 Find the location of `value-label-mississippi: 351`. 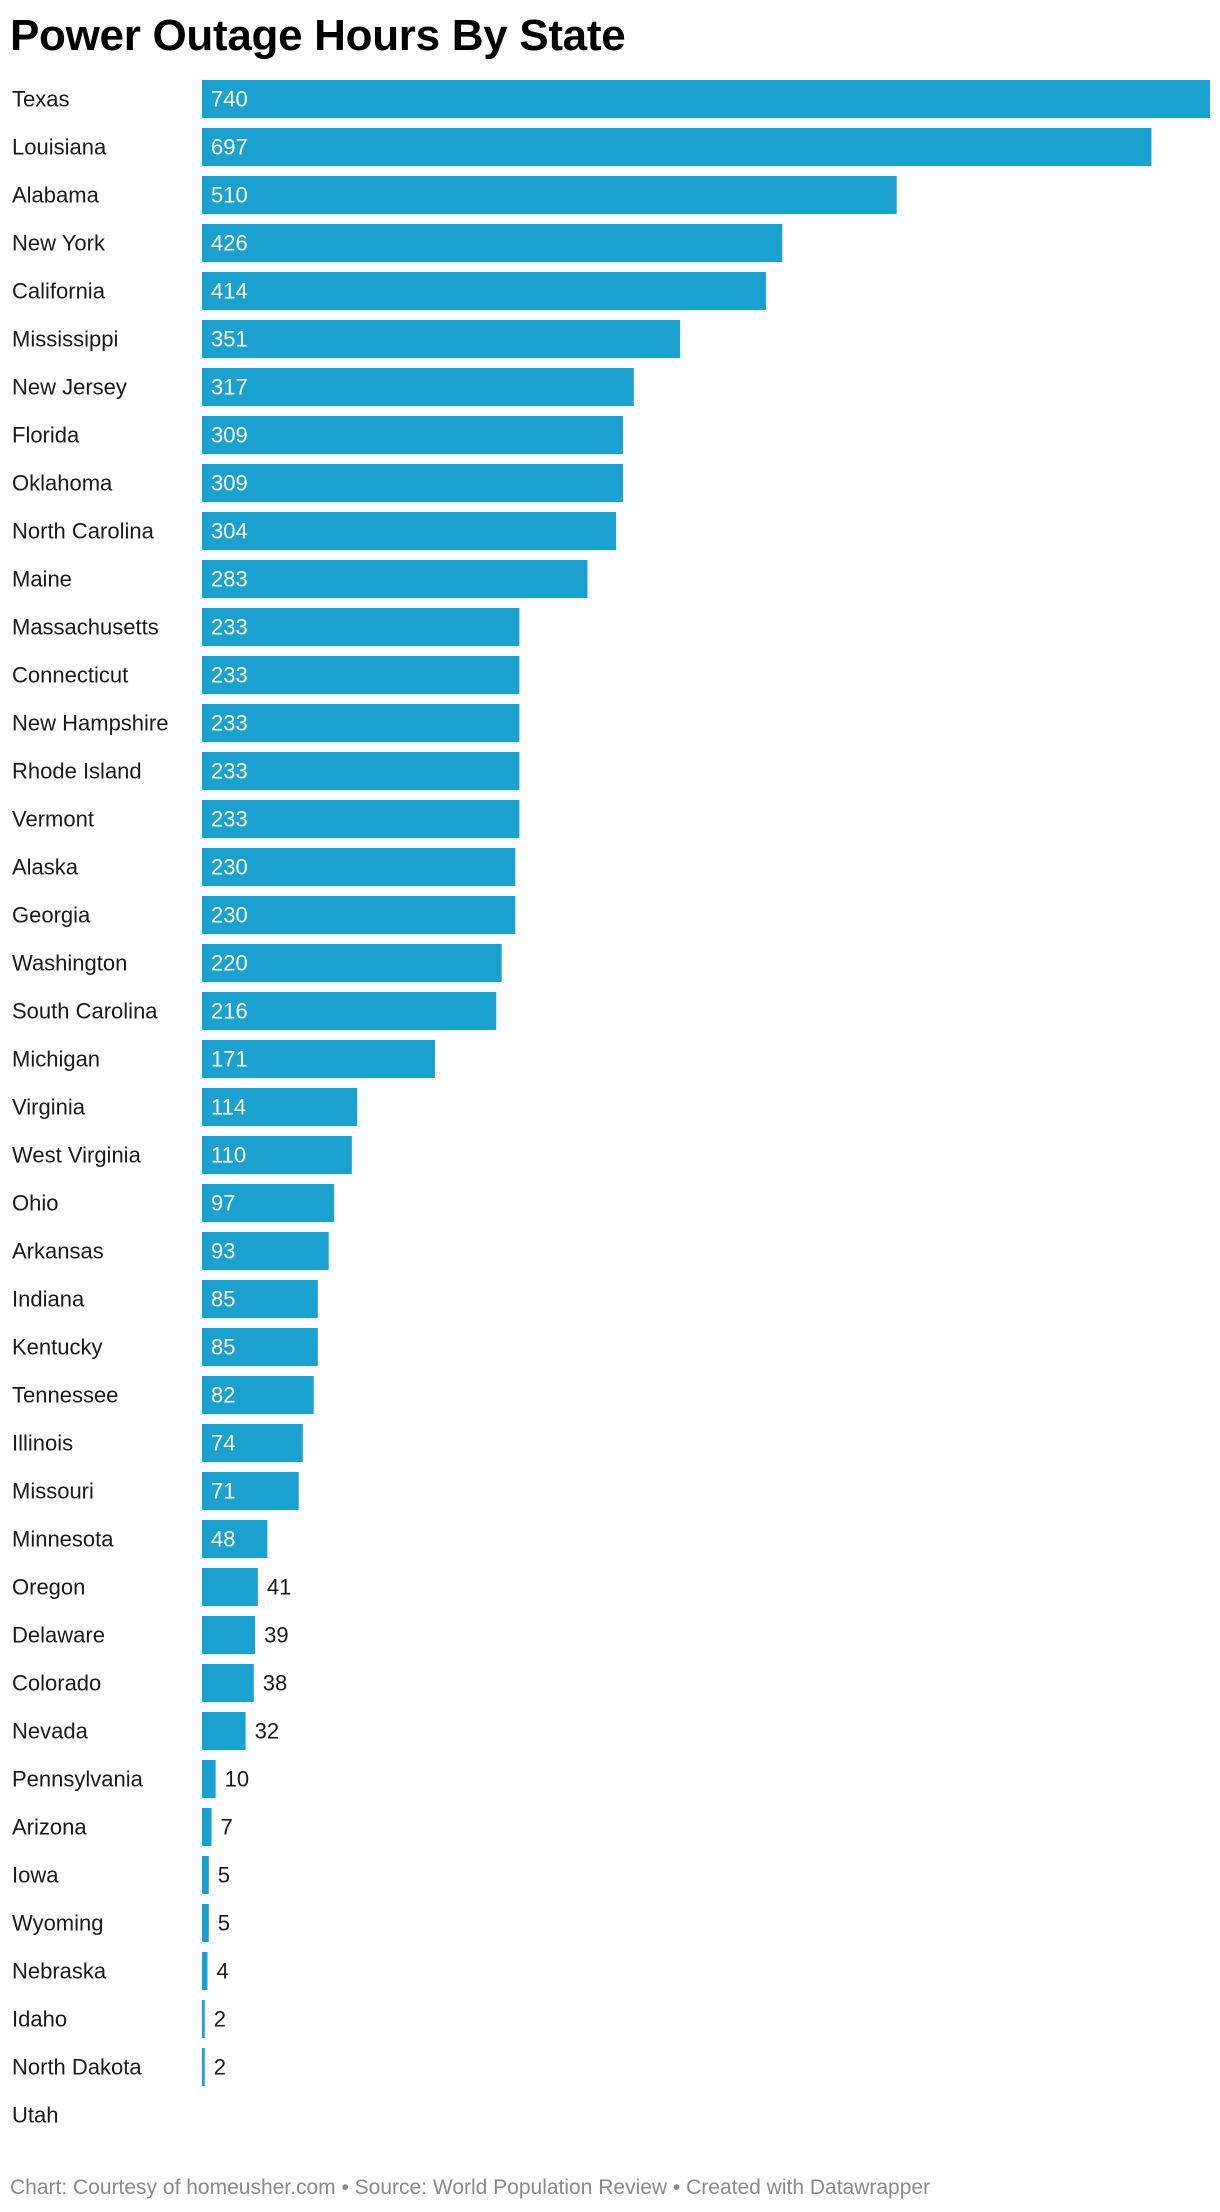

value-label-mississippi: 351 is located at coordinates (229, 339).